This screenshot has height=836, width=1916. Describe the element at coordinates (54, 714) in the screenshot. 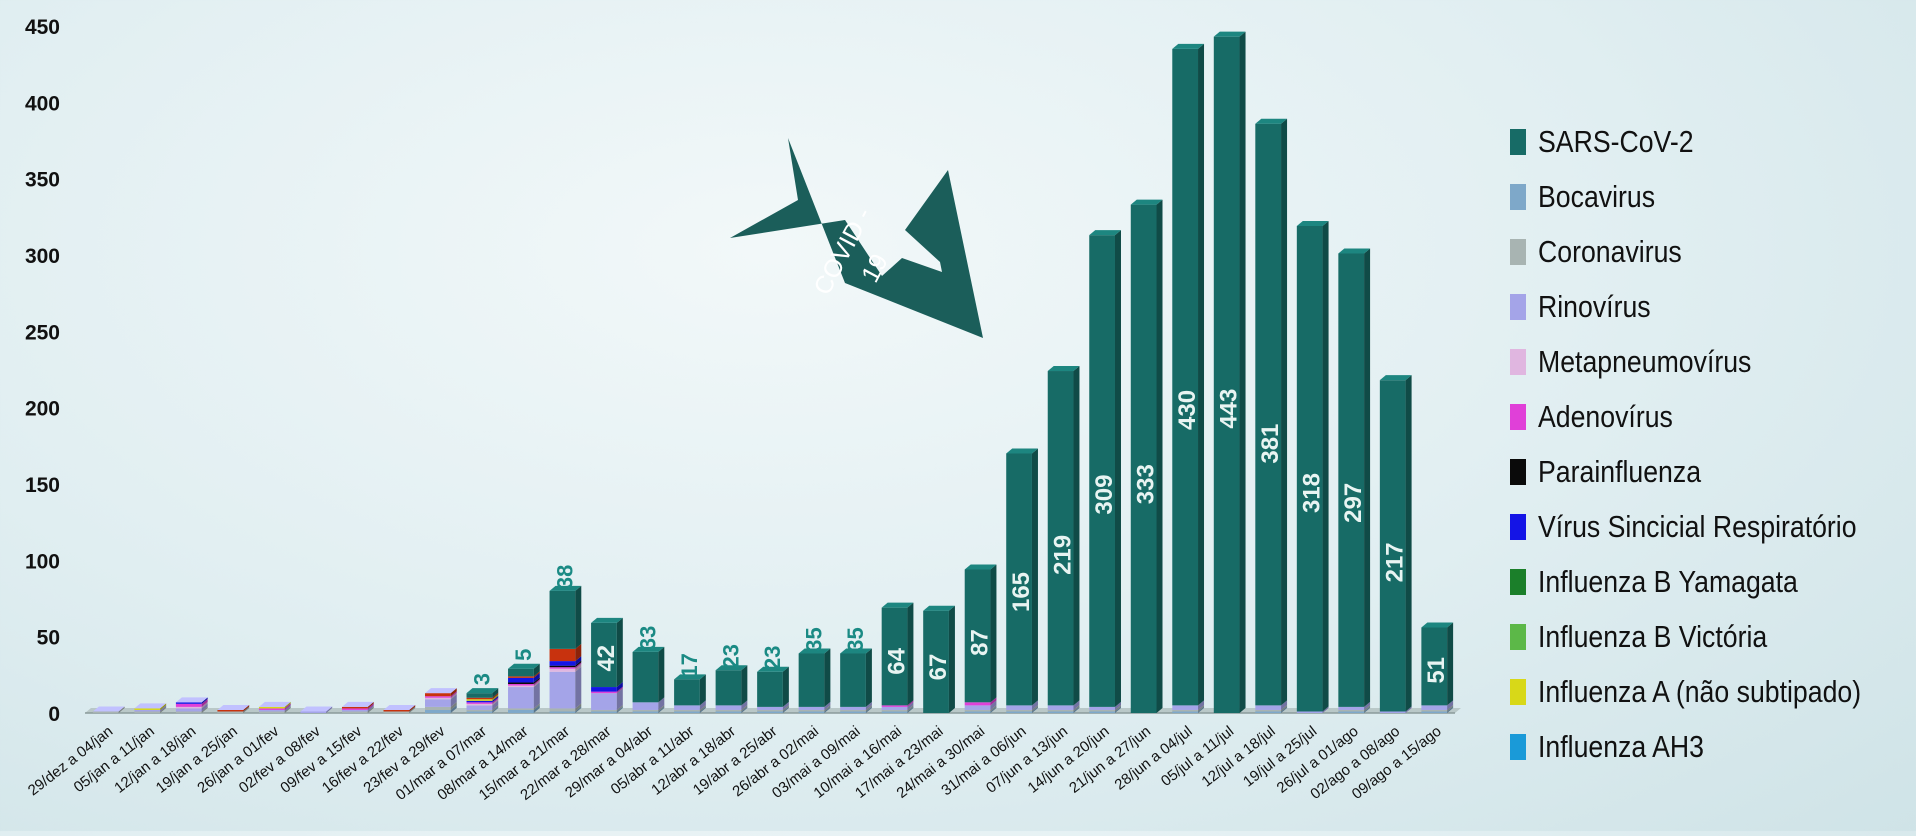

I see `y-tick-label: 0` at that location.